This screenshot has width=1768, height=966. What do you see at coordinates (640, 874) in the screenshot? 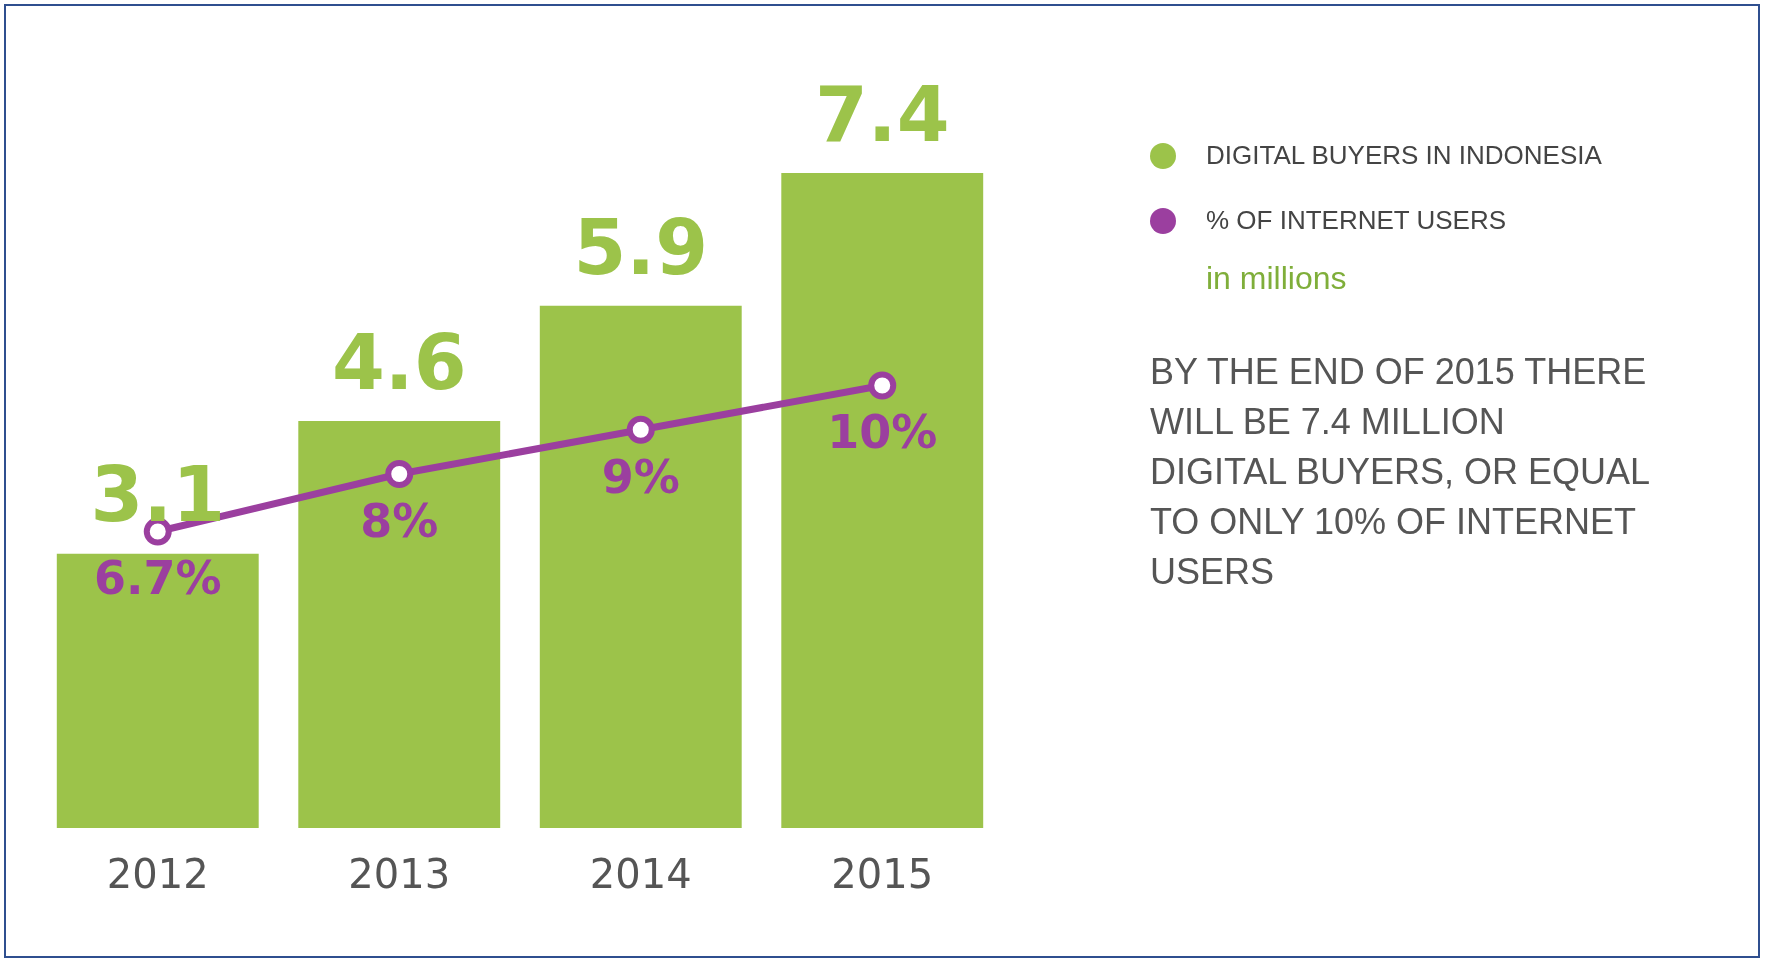
I see `x-tick-label: 2014` at bounding box center [640, 874].